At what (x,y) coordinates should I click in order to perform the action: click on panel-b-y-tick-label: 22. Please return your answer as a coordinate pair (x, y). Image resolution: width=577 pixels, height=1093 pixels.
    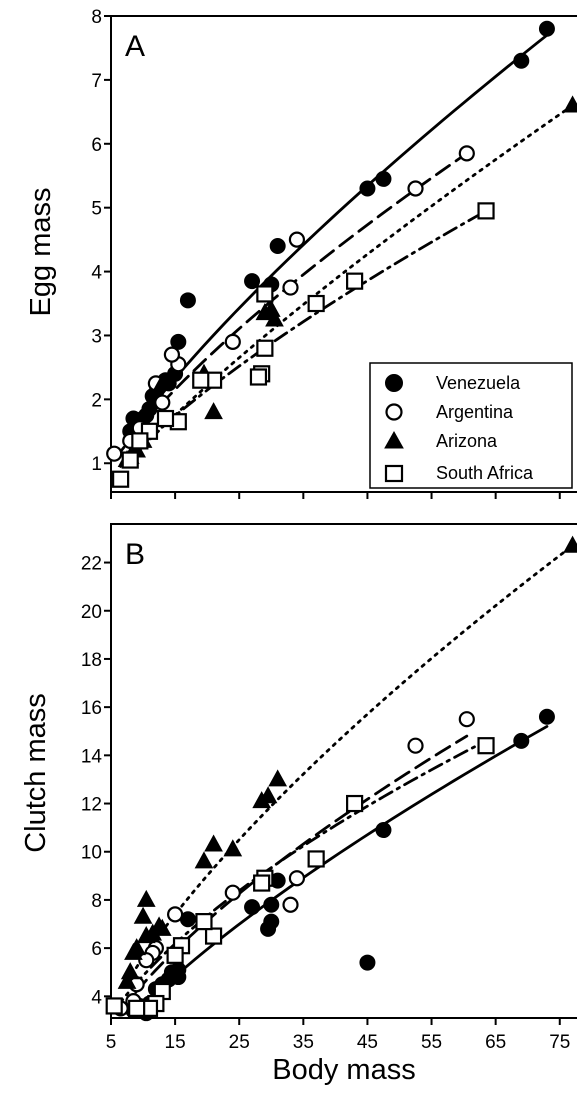
    Looking at the image, I should click on (91, 564).